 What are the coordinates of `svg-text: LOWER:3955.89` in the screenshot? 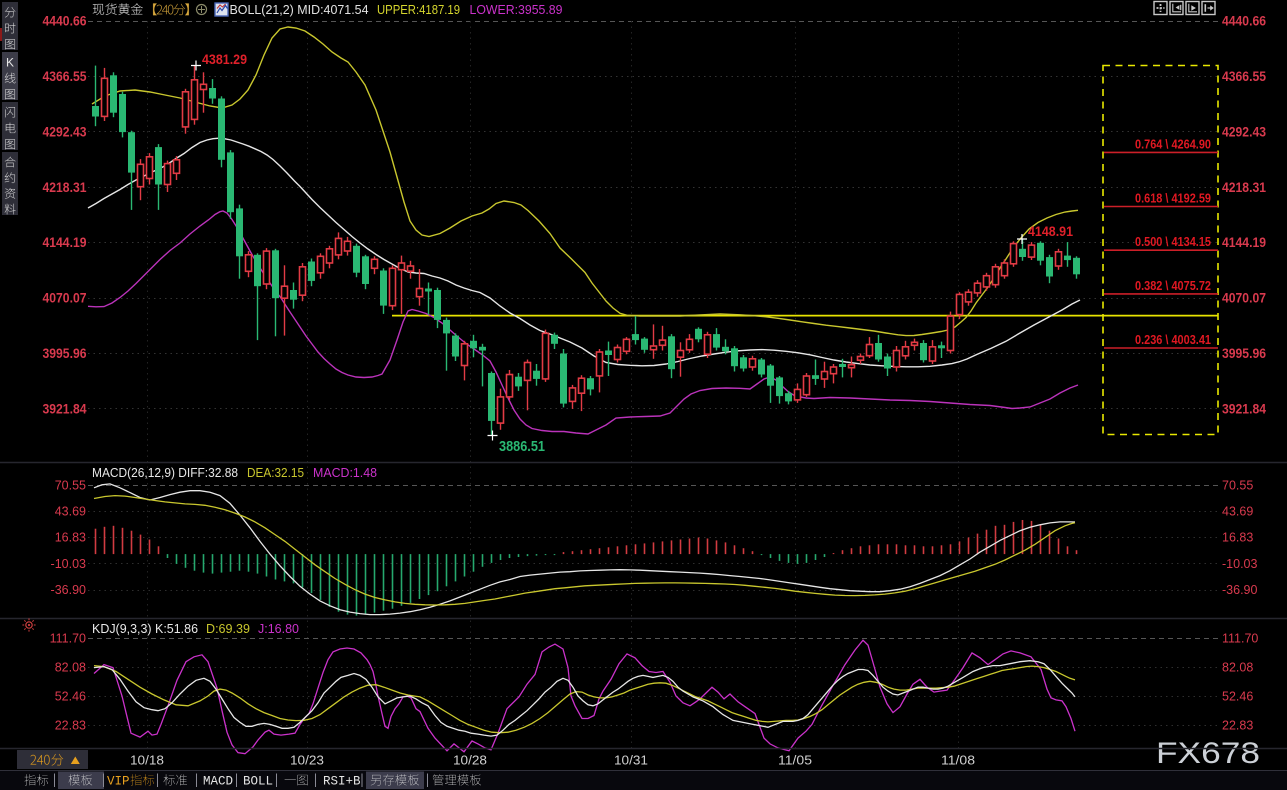 It's located at (516, 9).